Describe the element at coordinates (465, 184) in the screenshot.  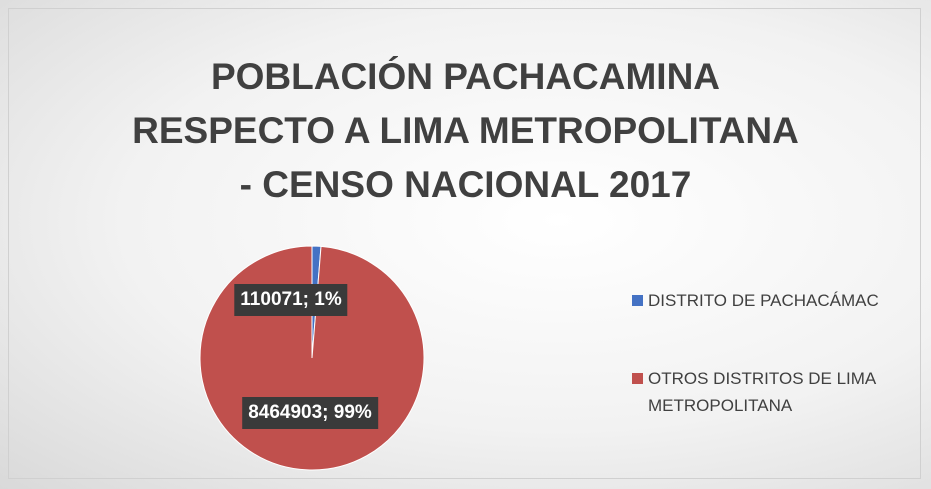
I see `chart-title: - CENSO NACIONAL 2017` at that location.